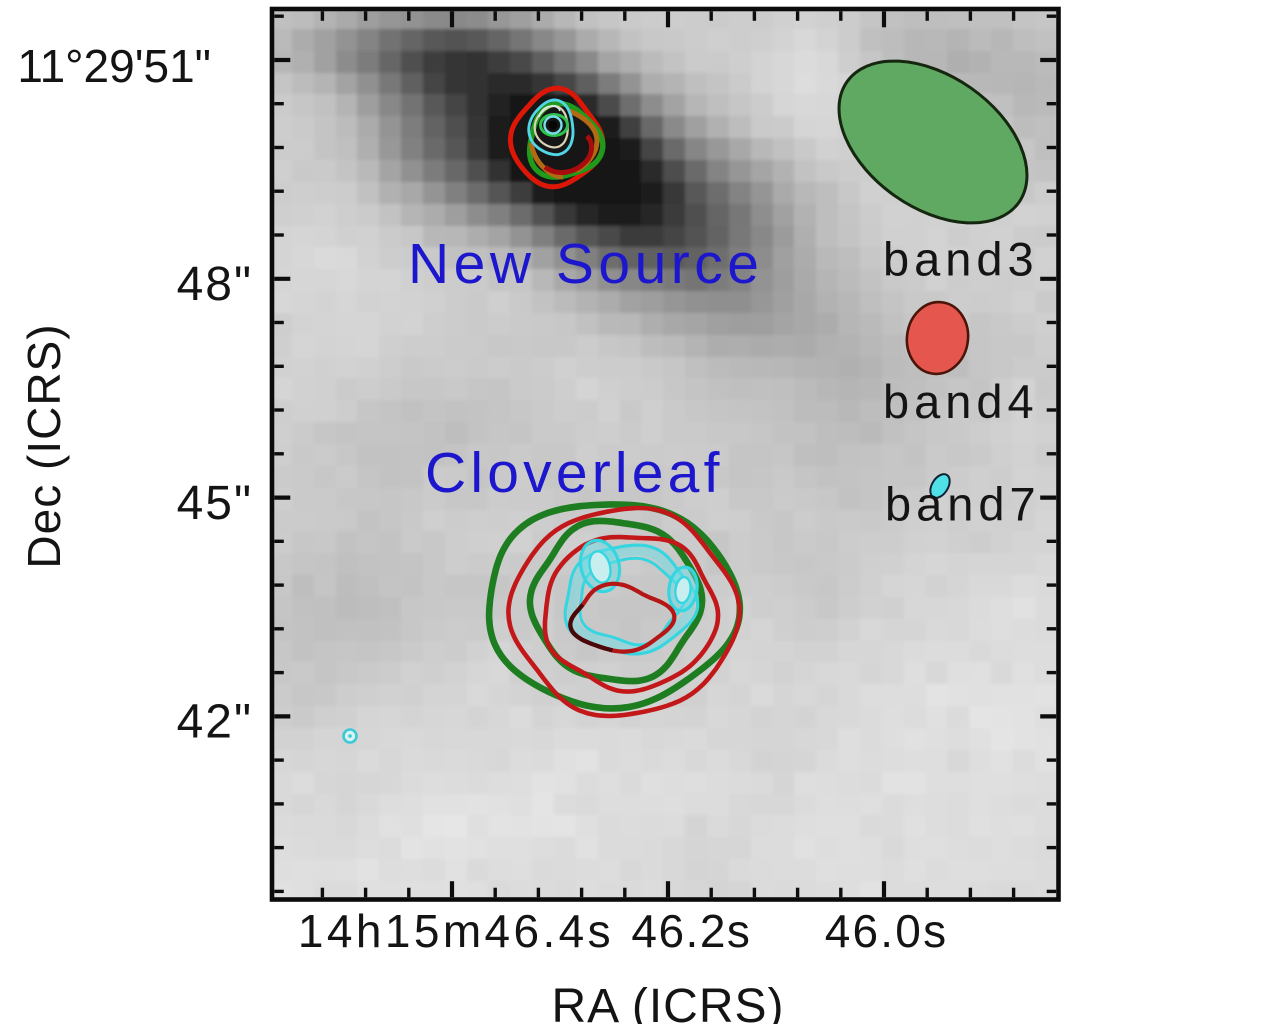  I want to click on svg-text: band7, so click(963, 504).